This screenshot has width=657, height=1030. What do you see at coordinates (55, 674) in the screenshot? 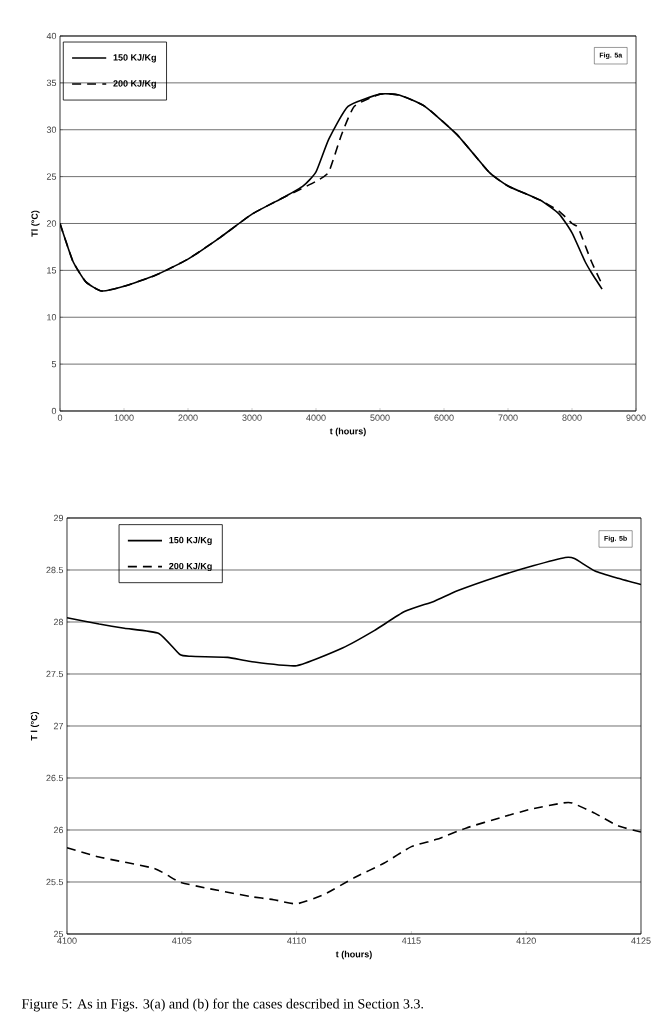
I see `y-tick-label: 27.5` at bounding box center [55, 674].